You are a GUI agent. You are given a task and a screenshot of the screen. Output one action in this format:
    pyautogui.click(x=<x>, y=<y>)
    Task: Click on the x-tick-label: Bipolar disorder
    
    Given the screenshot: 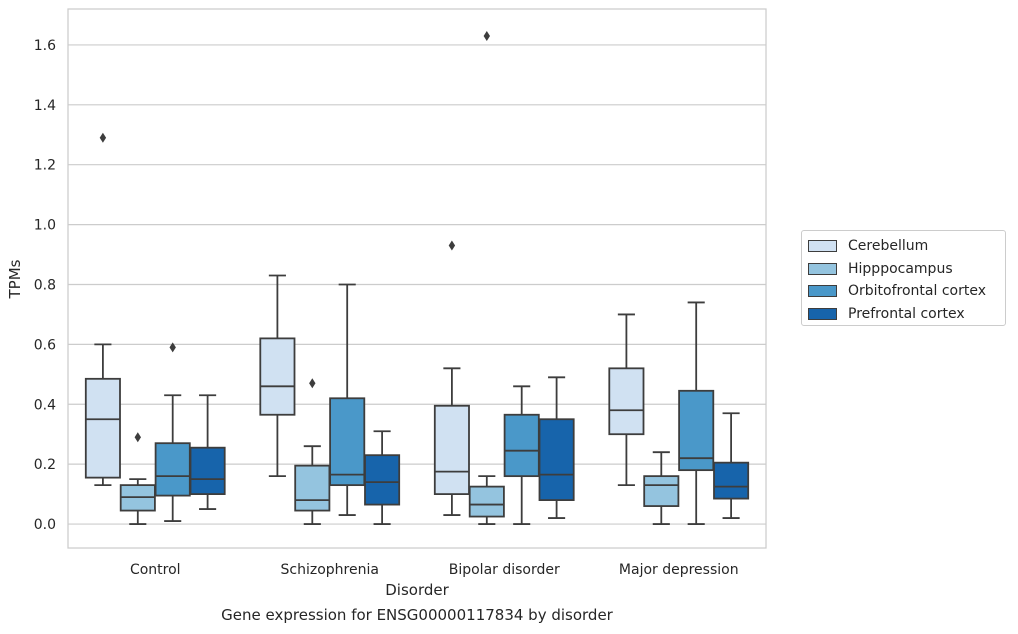 What is the action you would take?
    pyautogui.click(x=504, y=570)
    